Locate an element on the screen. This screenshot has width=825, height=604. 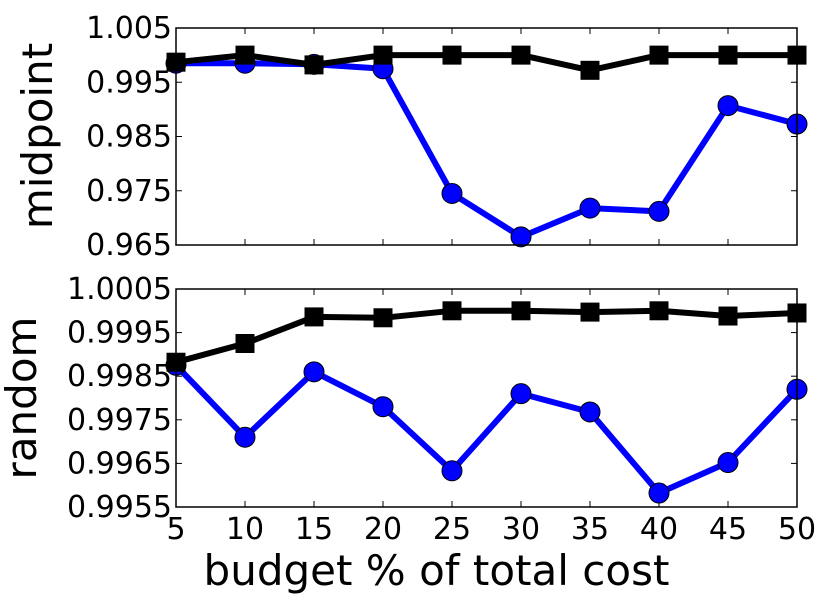
panel-2-ytick-label: 0.9995 is located at coordinates (119, 333).